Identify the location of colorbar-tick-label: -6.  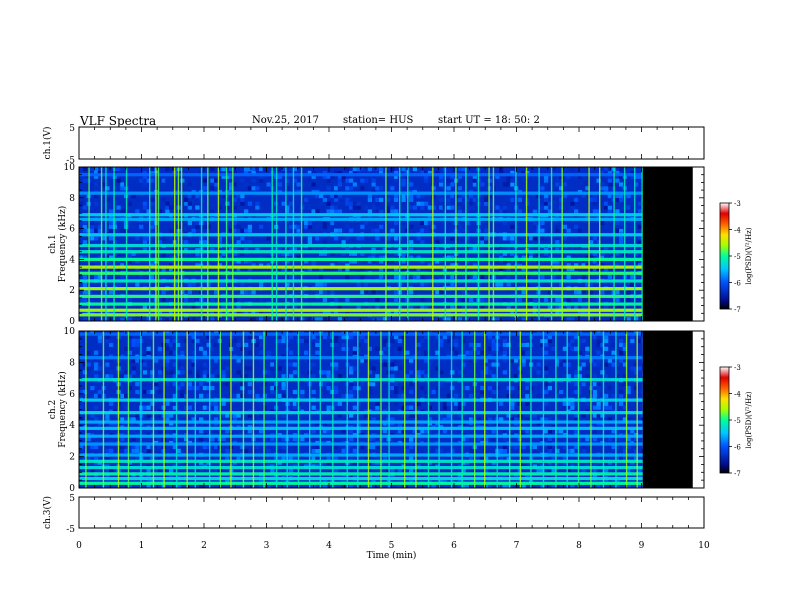
(737, 448).